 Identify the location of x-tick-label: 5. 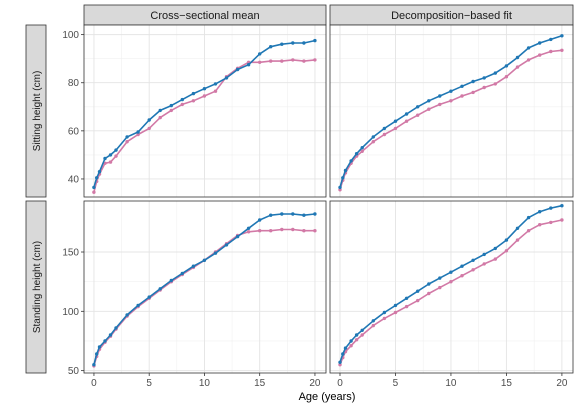
(396, 383).